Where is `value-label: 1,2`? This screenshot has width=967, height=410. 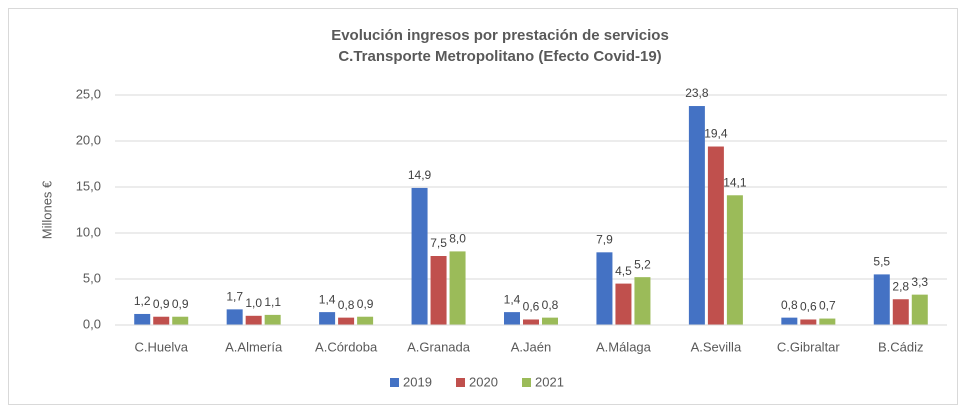
value-label: 1,2 is located at coordinates (142, 301).